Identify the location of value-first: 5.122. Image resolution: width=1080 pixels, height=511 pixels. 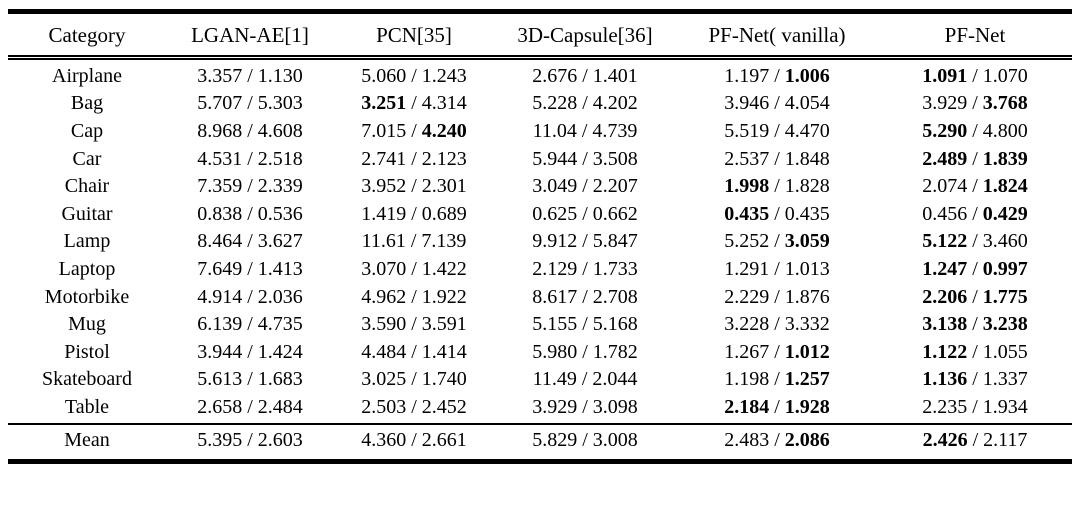
(945, 241).